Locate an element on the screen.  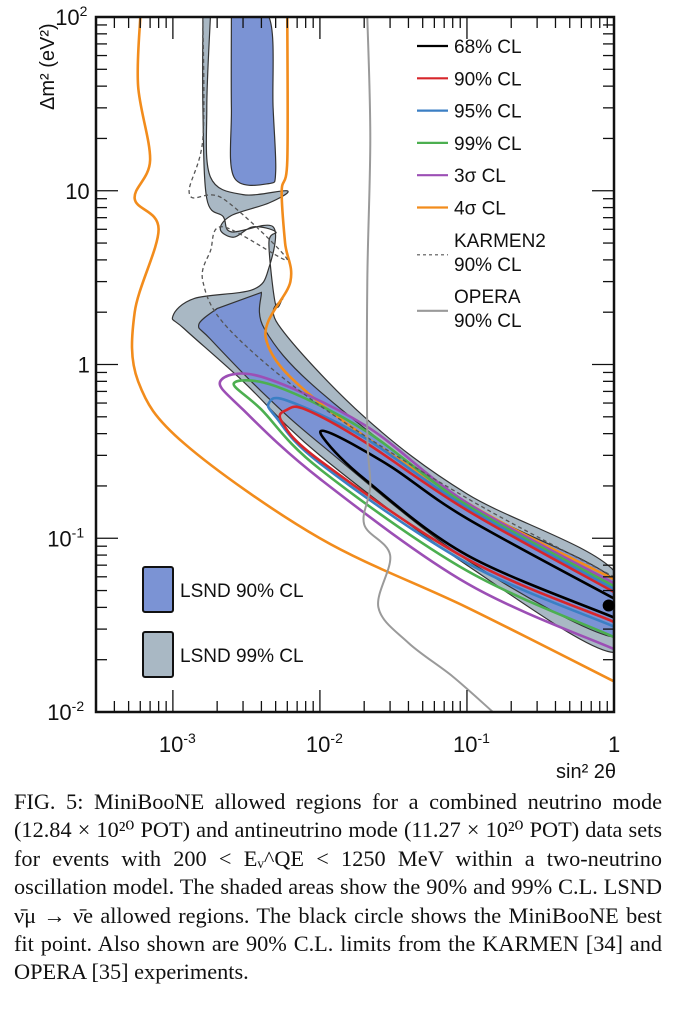
x-tick-label: 10⁻² is located at coordinates (324, 743).